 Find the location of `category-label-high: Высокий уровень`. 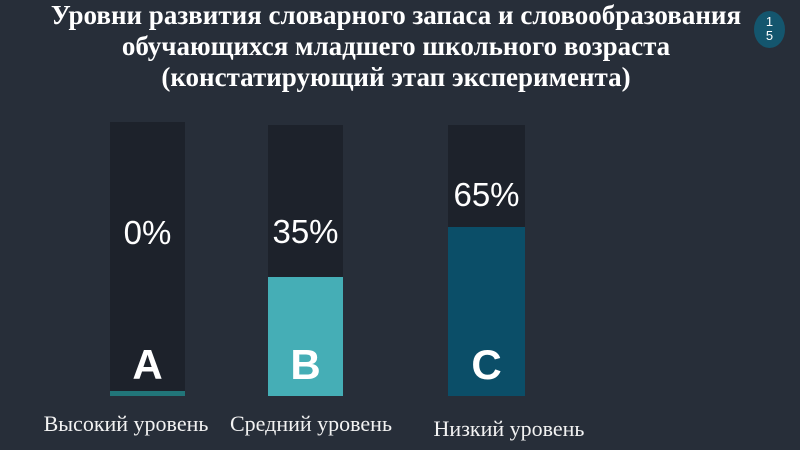

category-label-high: Высокий уровень is located at coordinates (126, 423).